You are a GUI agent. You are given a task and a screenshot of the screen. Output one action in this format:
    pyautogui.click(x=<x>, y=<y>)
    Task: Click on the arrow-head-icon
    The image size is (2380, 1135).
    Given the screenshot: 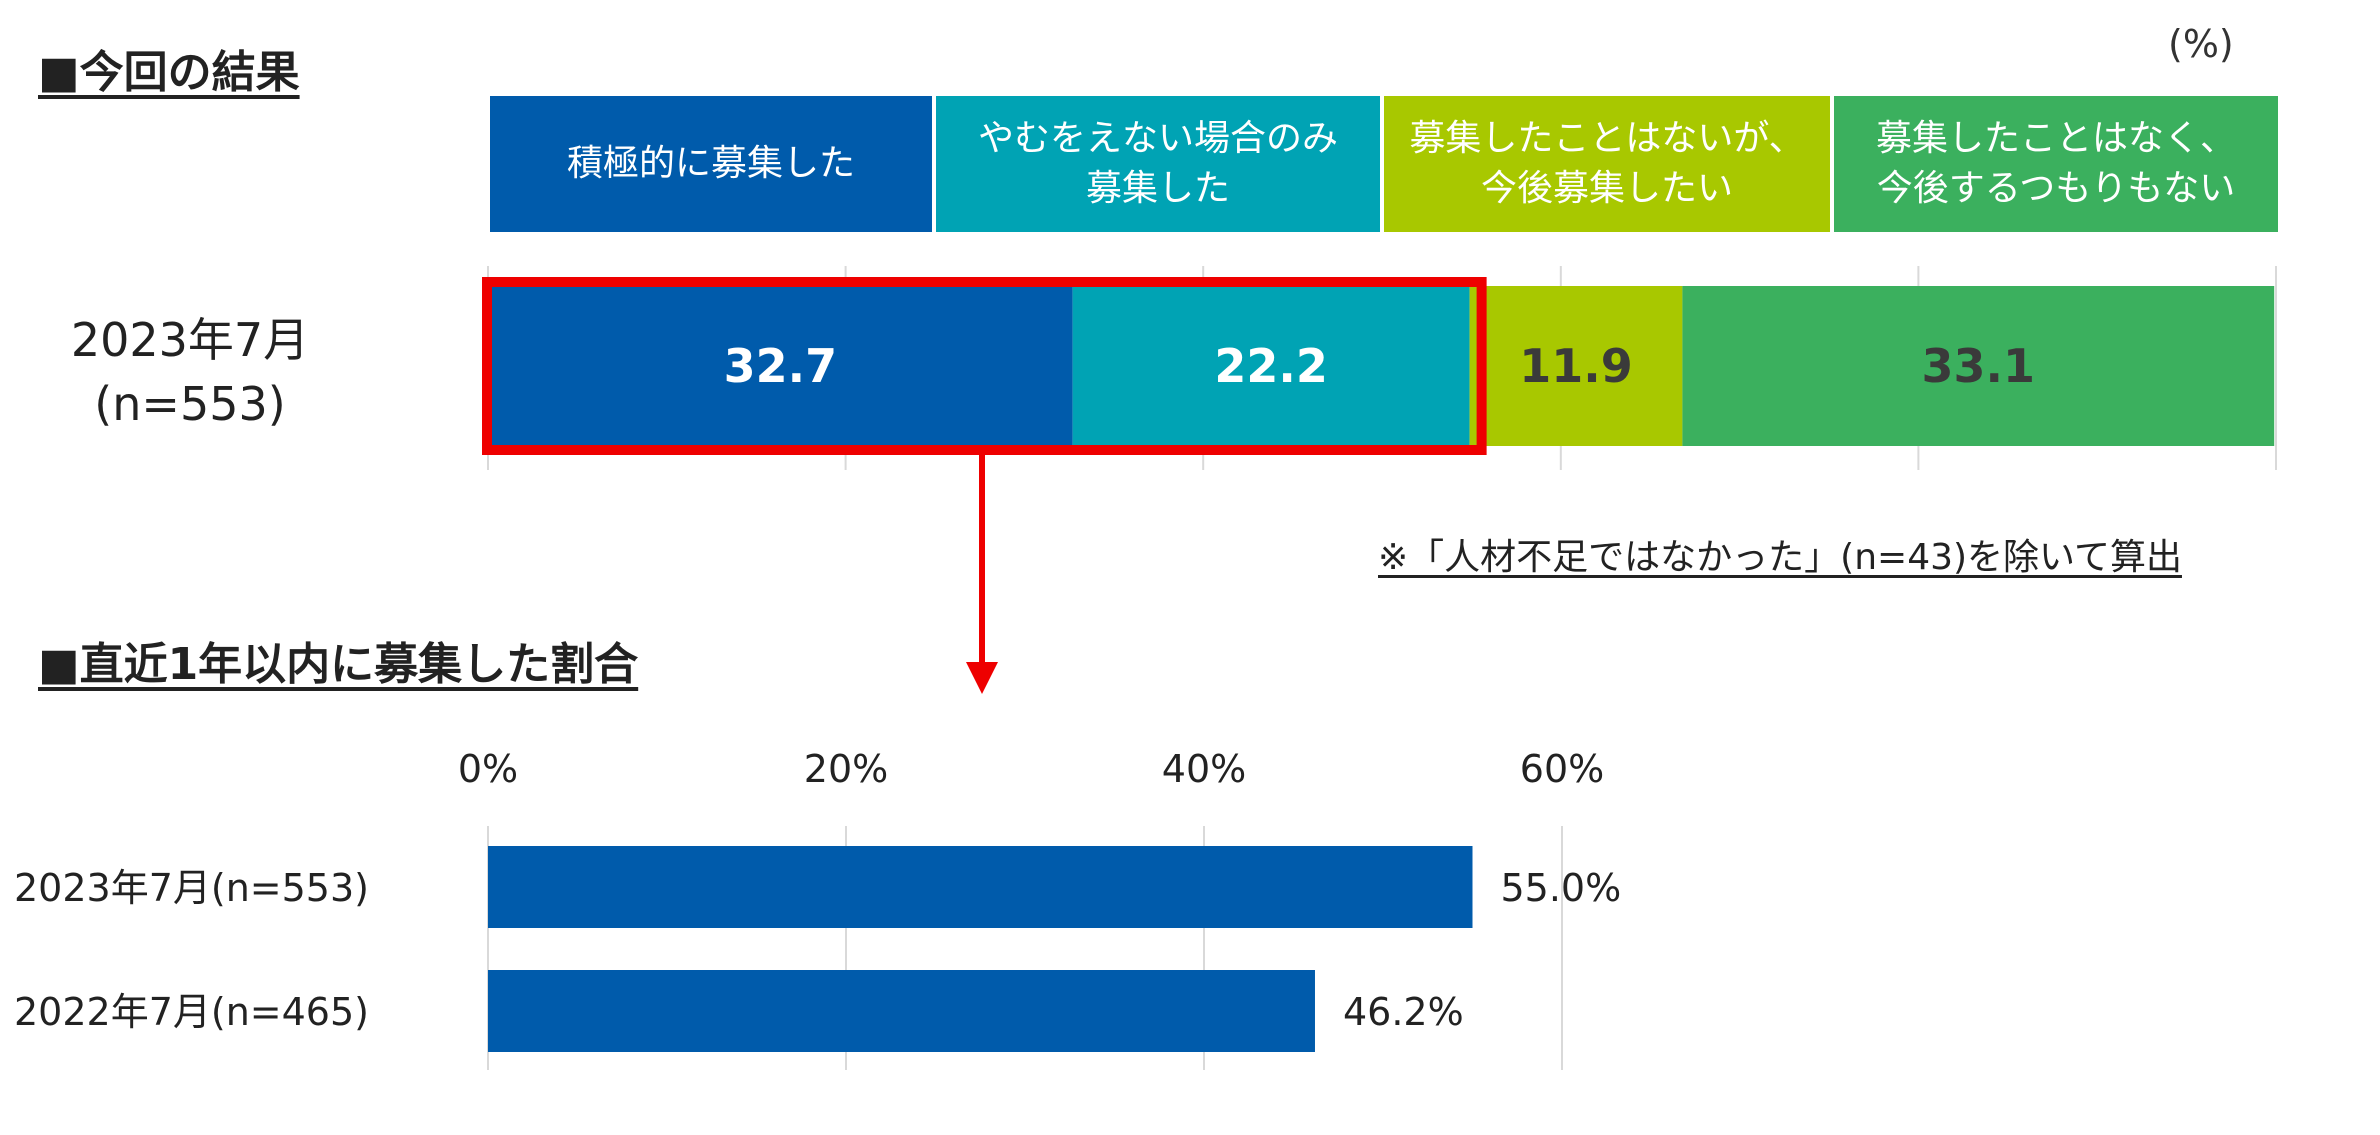 What is the action you would take?
    pyautogui.click(x=982, y=678)
    